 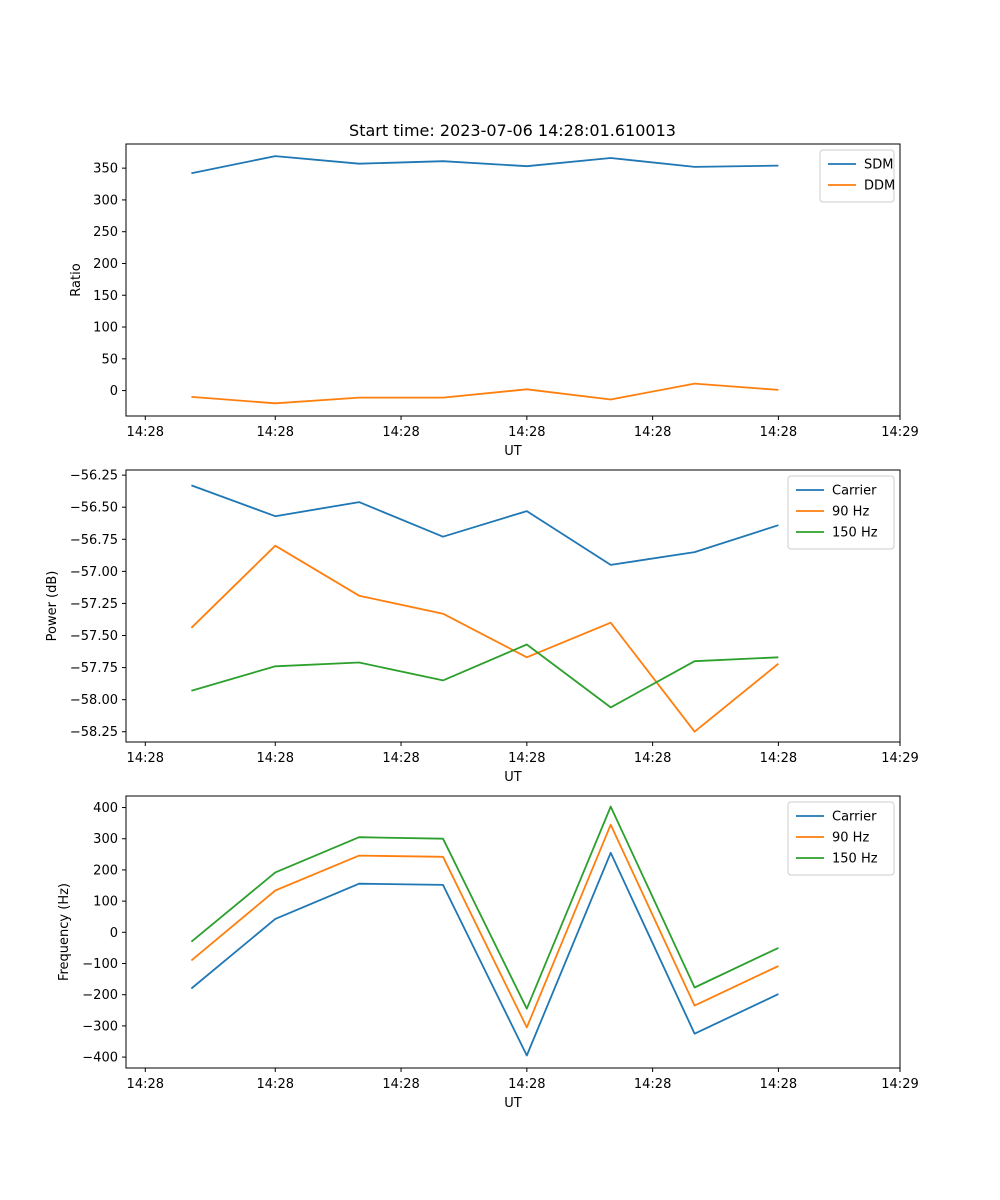 I want to click on ratio-legend-box, so click(x=857, y=176).